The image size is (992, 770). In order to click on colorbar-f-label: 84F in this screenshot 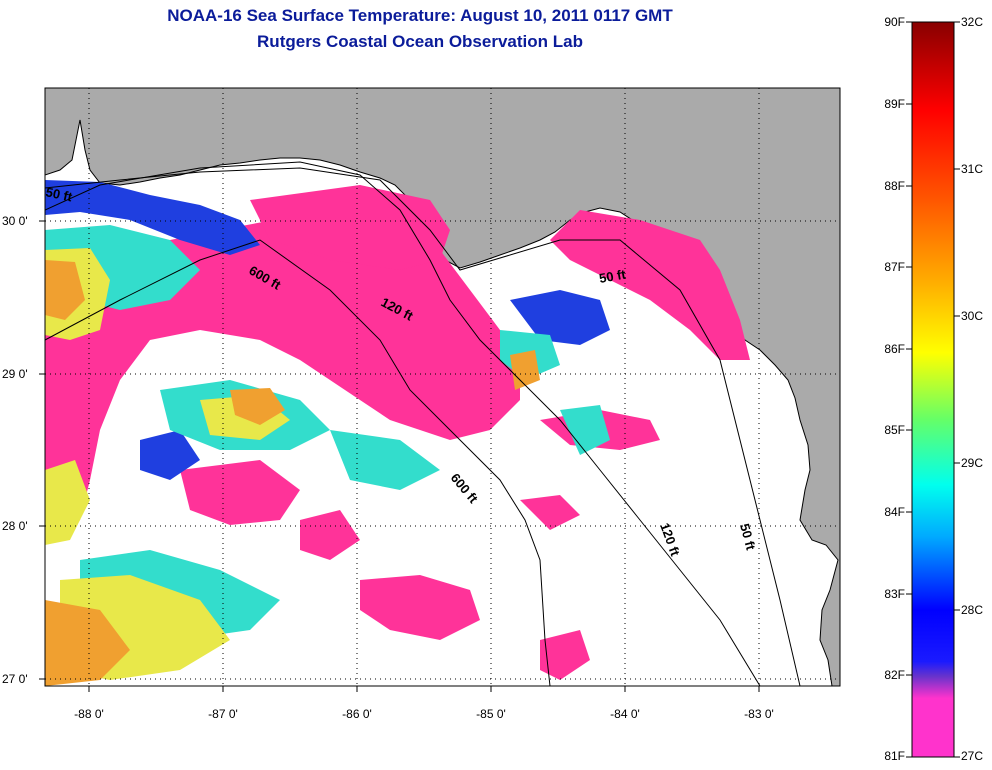, I will do `click(894, 512)`.